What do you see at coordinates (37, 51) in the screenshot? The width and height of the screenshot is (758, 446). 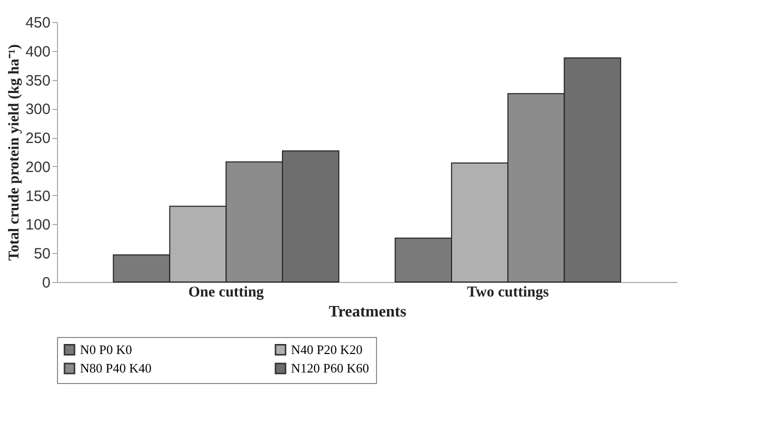 I see `y-tick-label: 400` at bounding box center [37, 51].